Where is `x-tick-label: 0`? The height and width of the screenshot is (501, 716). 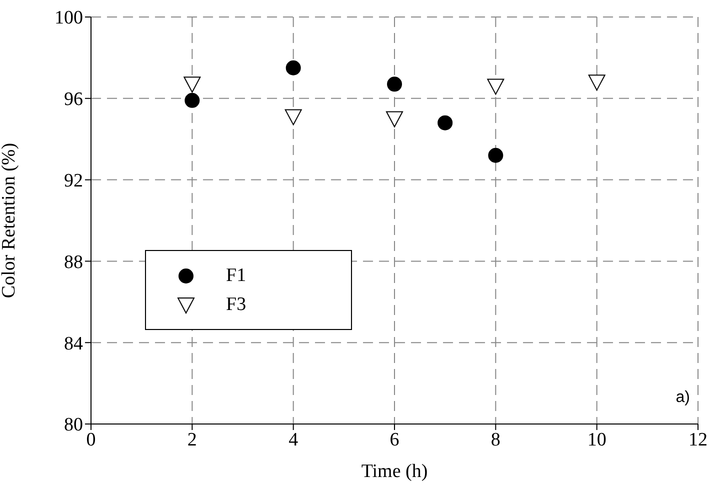 x-tick-label: 0 is located at coordinates (91, 439).